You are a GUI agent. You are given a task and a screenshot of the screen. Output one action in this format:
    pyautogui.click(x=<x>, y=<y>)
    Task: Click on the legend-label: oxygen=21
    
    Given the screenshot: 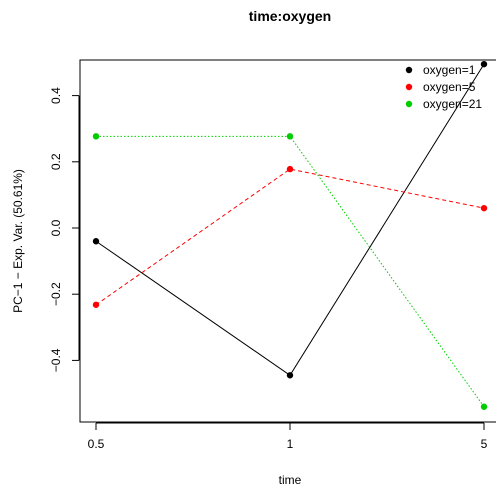 What is the action you would take?
    pyautogui.click(x=452, y=104)
    